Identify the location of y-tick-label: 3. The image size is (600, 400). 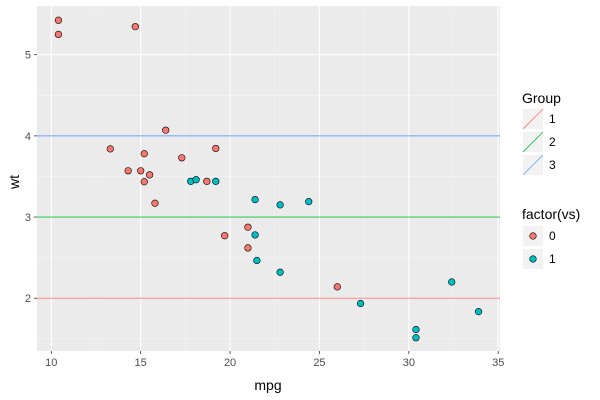
(28, 218).